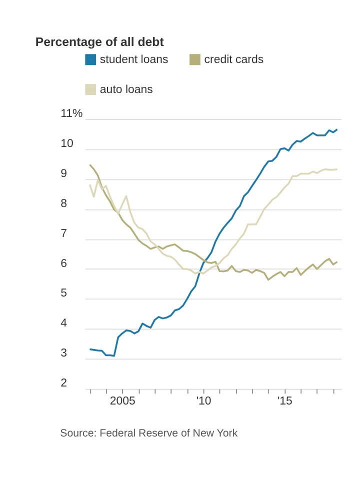 The height and width of the screenshot is (482, 359). Describe the element at coordinates (63, 174) in the screenshot. I see `y-tick-label: 9` at that location.